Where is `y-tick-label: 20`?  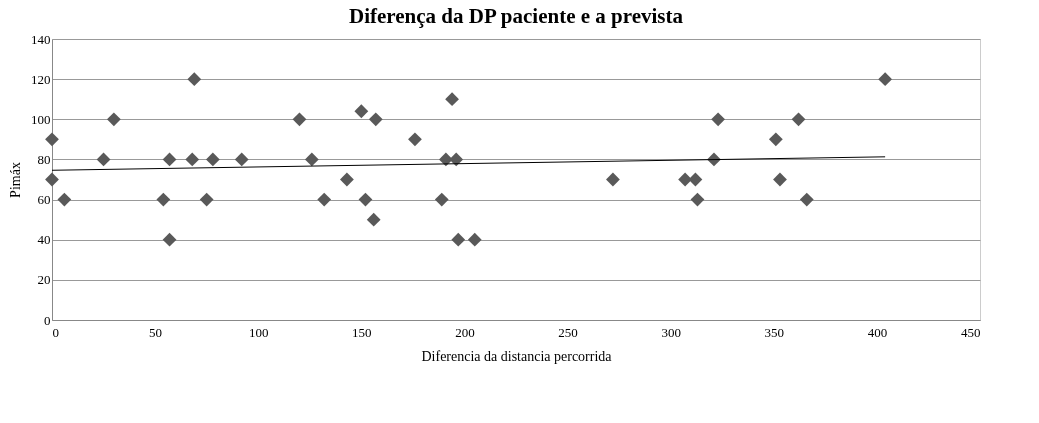
y-tick-label: 20 is located at coordinates (44, 280).